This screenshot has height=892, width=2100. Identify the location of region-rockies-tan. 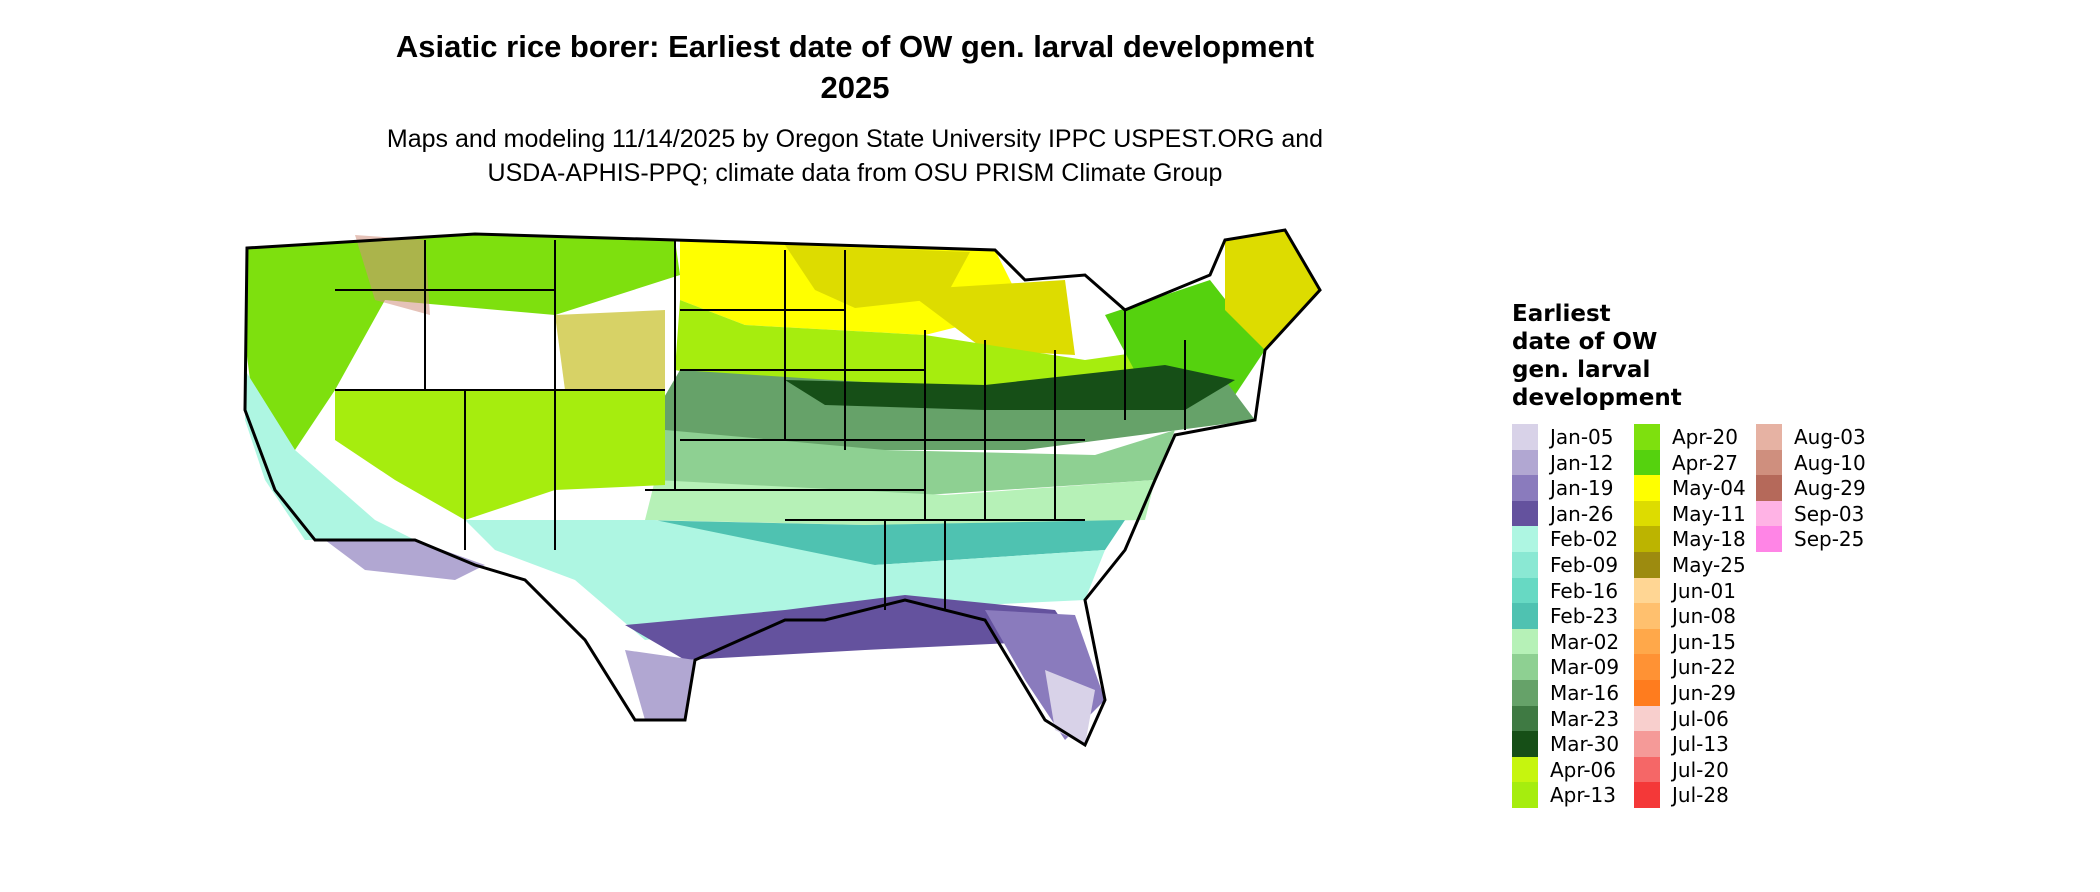
(392, 275).